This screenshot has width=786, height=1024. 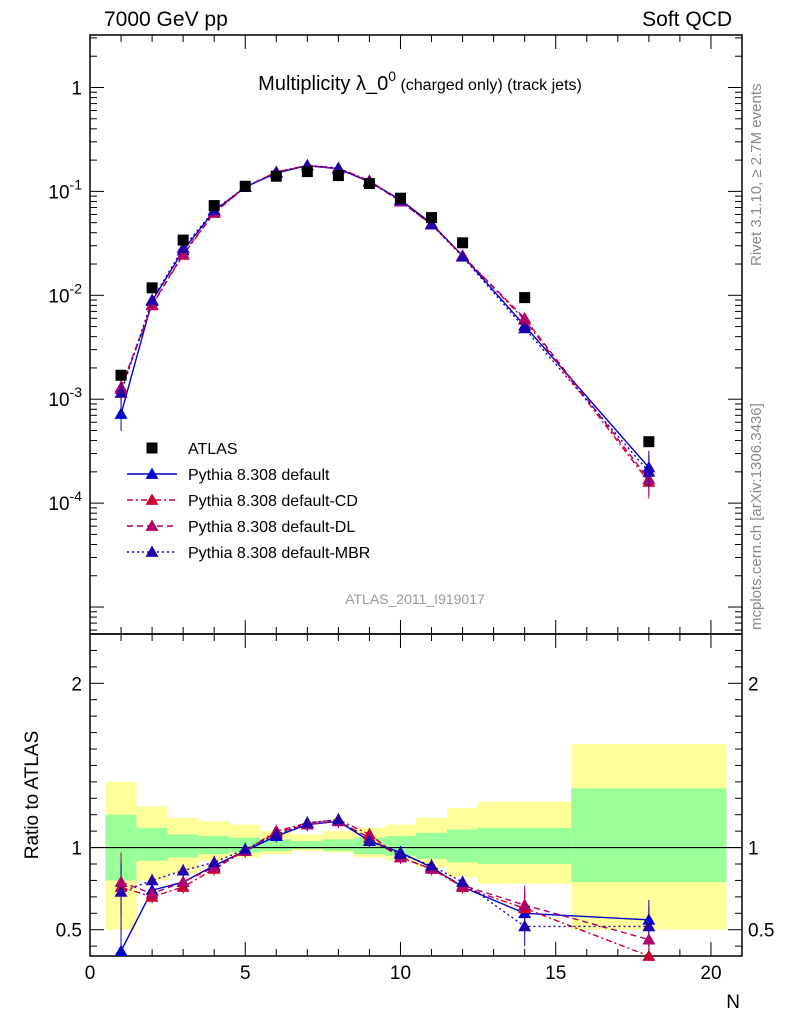 I want to click on x-tick-label: 10, so click(x=400, y=973).